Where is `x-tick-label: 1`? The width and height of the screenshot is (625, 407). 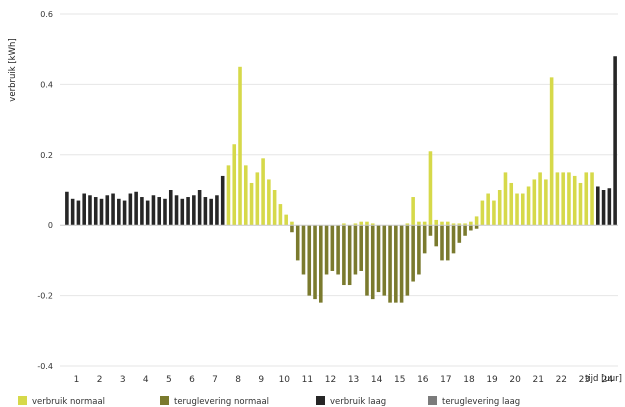 x-tick-label: 1 is located at coordinates (77, 380).